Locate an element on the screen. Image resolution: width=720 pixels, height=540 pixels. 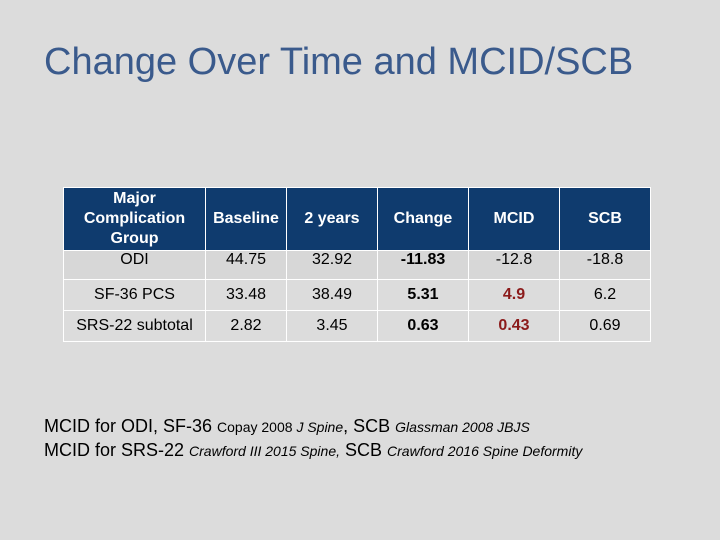
ref2-source-2: Crawford 2016 Spine Deformity is located at coordinates (485, 451).